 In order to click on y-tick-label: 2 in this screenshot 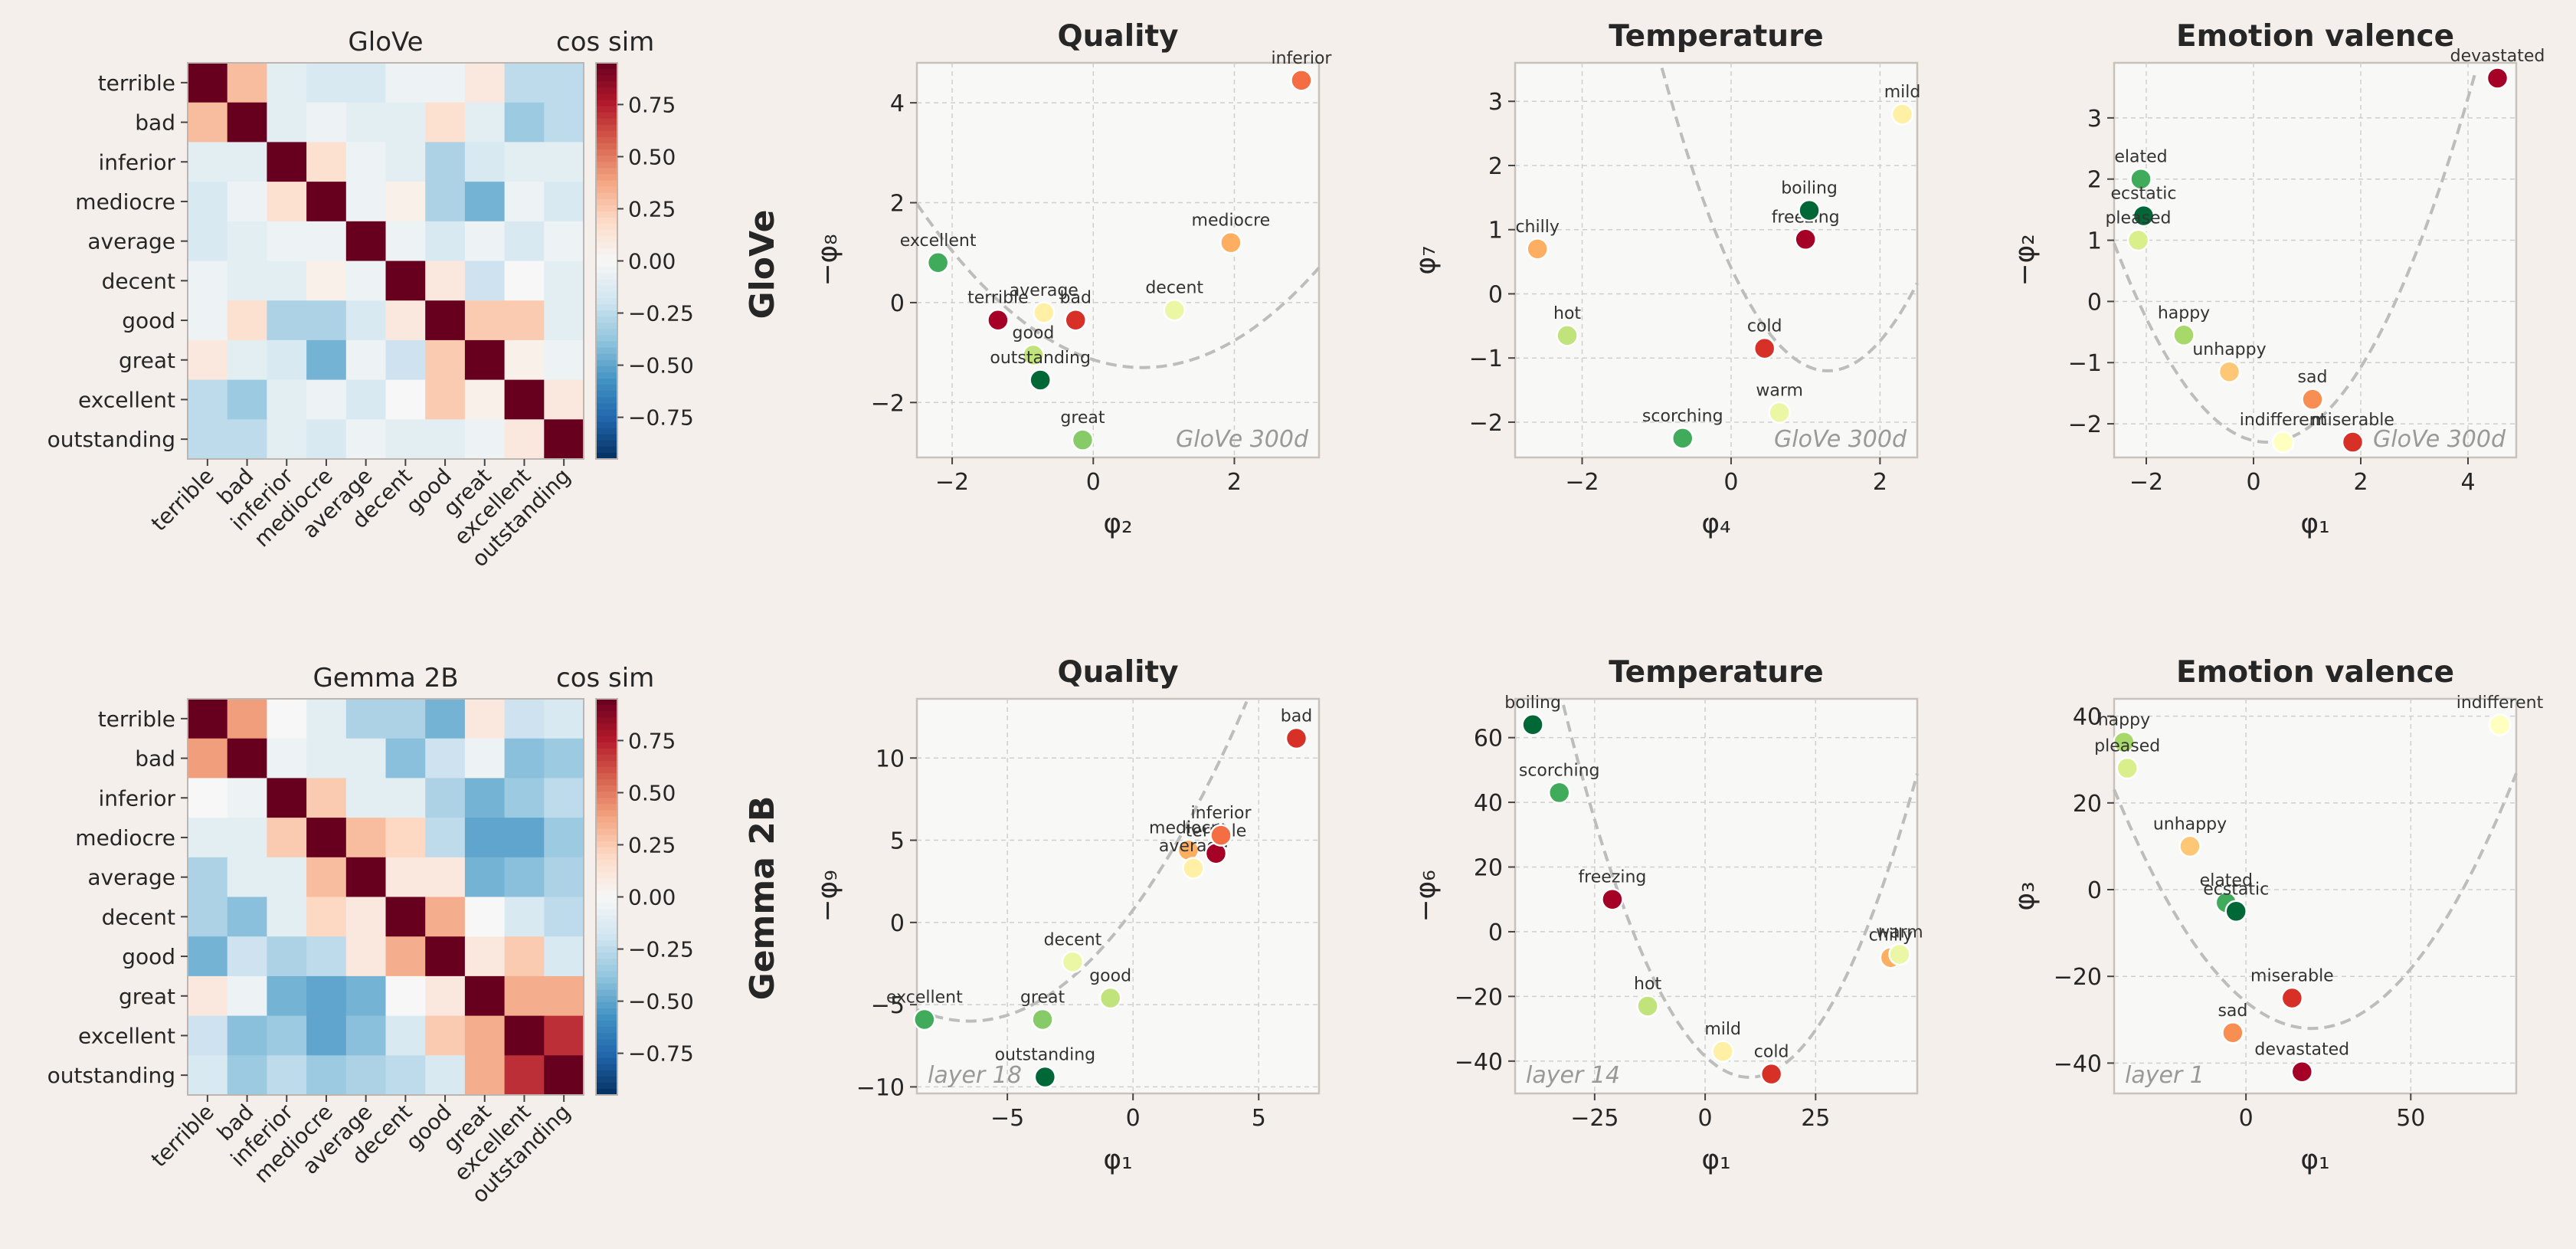, I will do `click(1495, 166)`.